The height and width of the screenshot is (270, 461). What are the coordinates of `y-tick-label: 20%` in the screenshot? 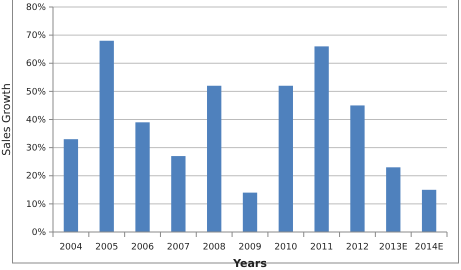 It's located at (36, 177).